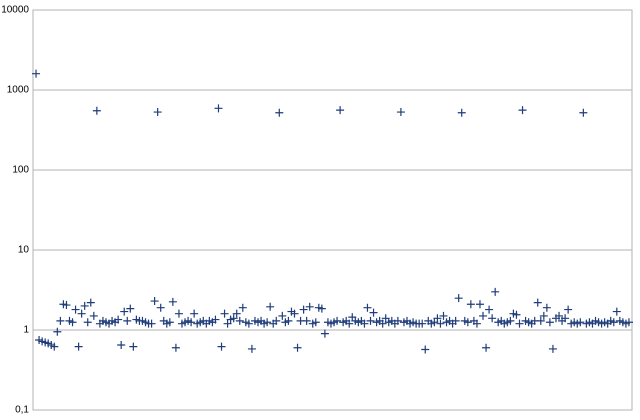 This screenshot has width=640, height=420. I want to click on y-tick-label: 1, so click(26, 330).